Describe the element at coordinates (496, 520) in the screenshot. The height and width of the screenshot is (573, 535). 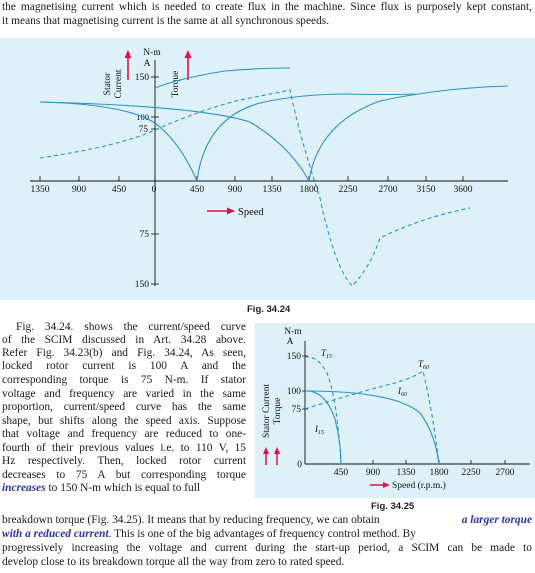
I see `emphasis-larger-torque: a larger torque` at that location.